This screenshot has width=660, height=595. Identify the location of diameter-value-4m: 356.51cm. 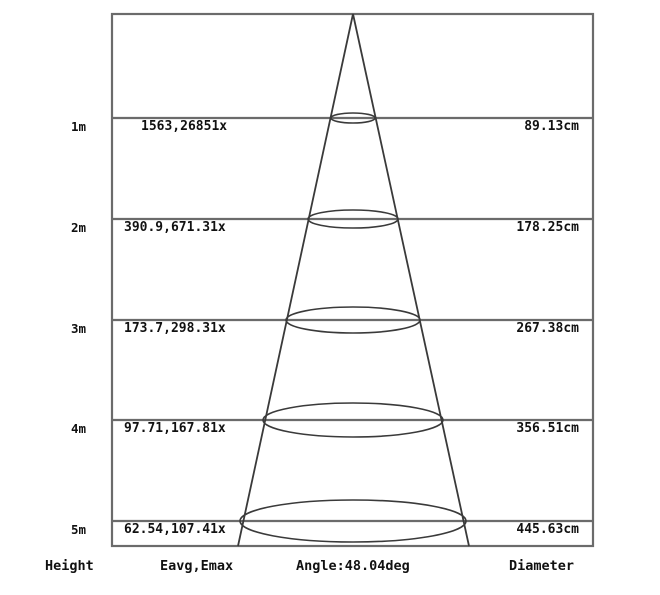
(547, 428).